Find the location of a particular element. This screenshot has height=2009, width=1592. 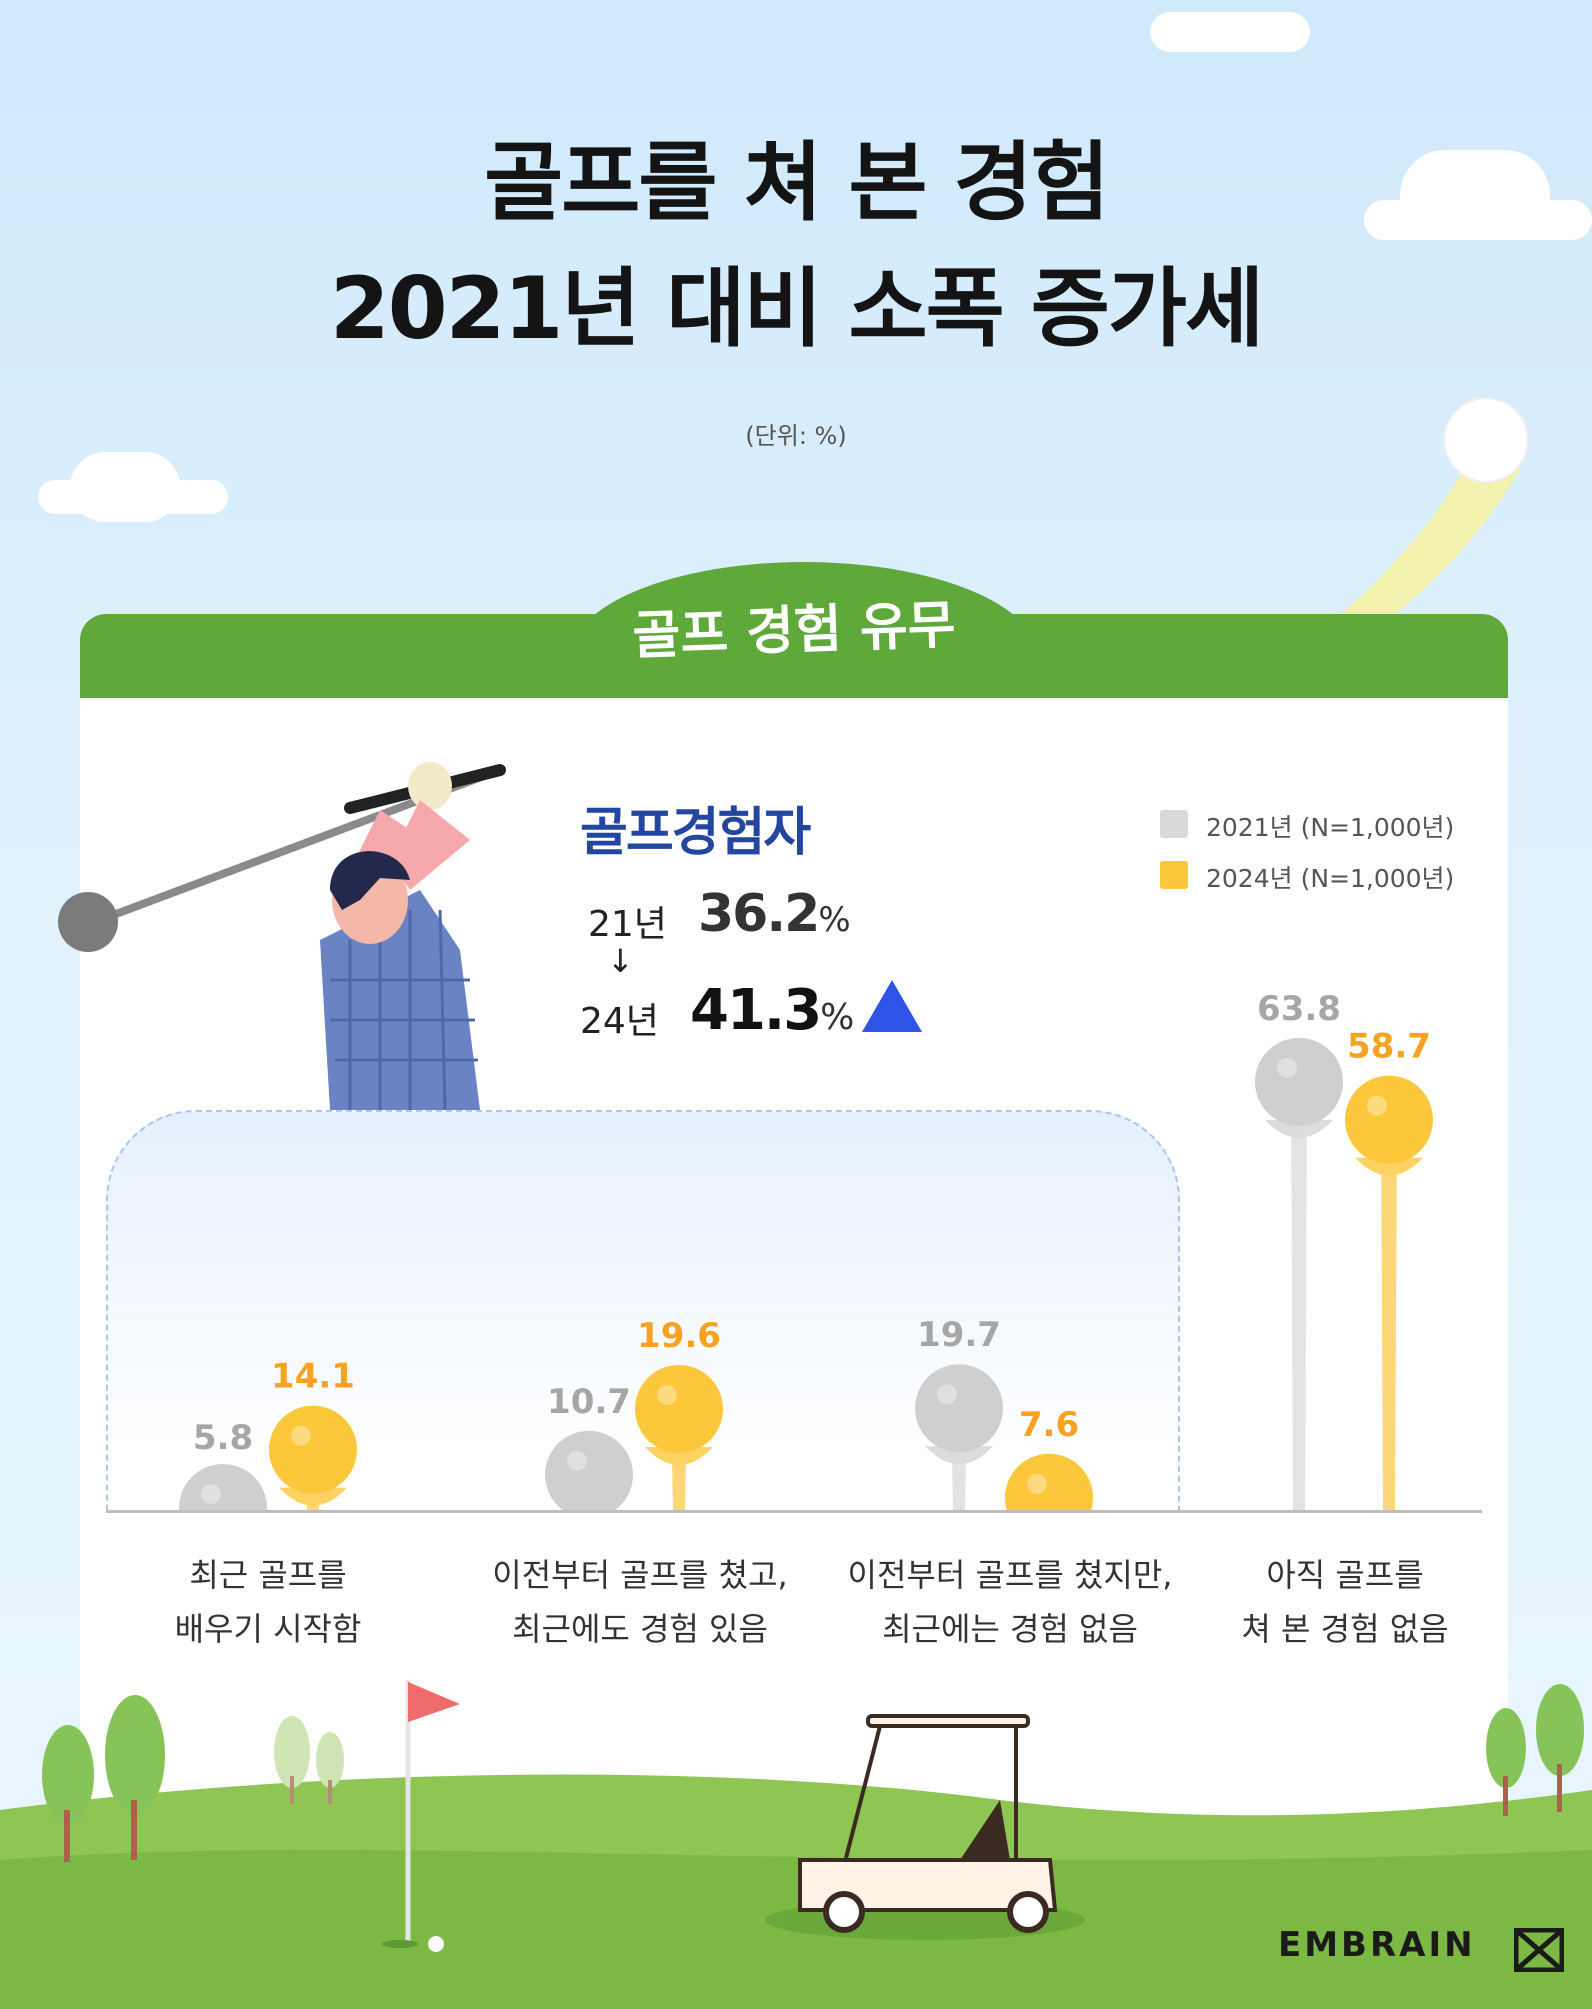

tree-icon is located at coordinates (813, 1773).